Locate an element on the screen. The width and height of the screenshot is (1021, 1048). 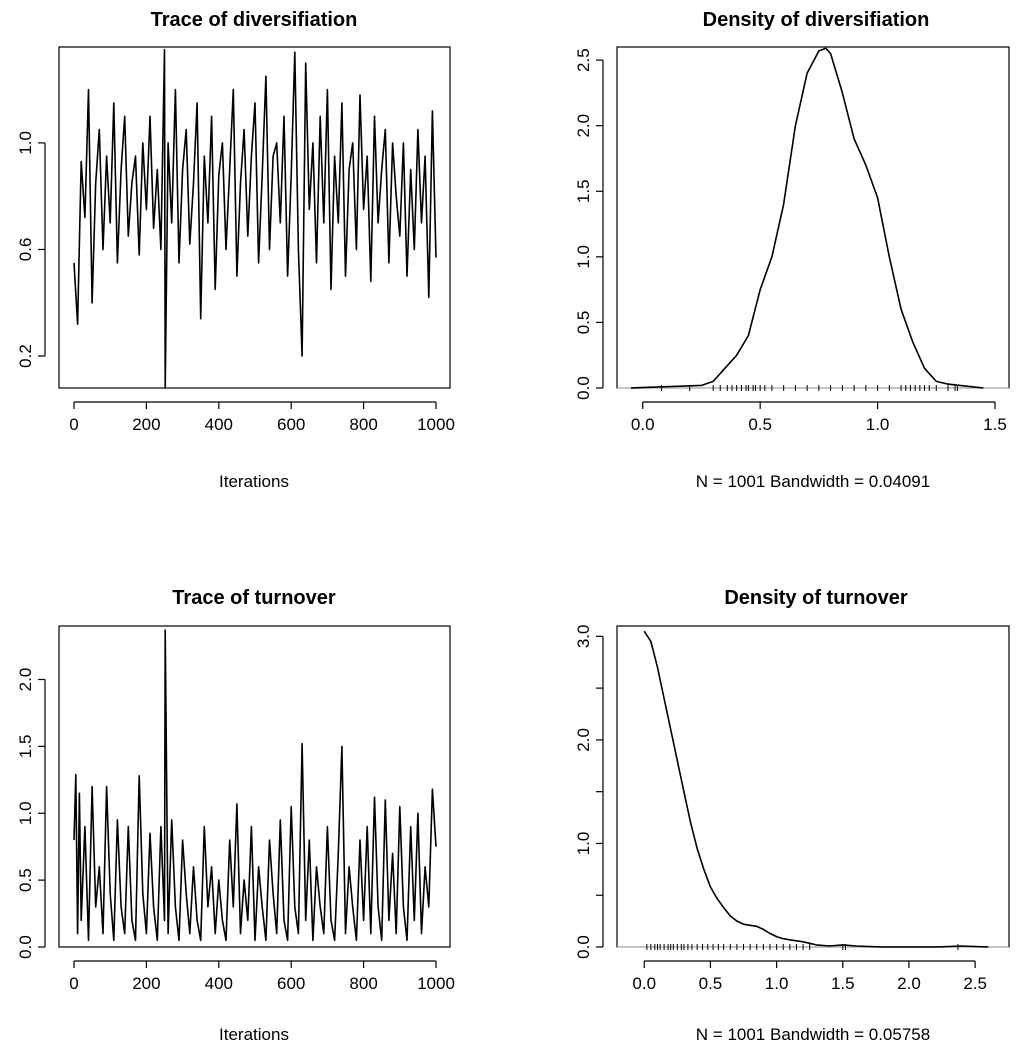
y-tick-label: 0.2 is located at coordinates (25, 356).